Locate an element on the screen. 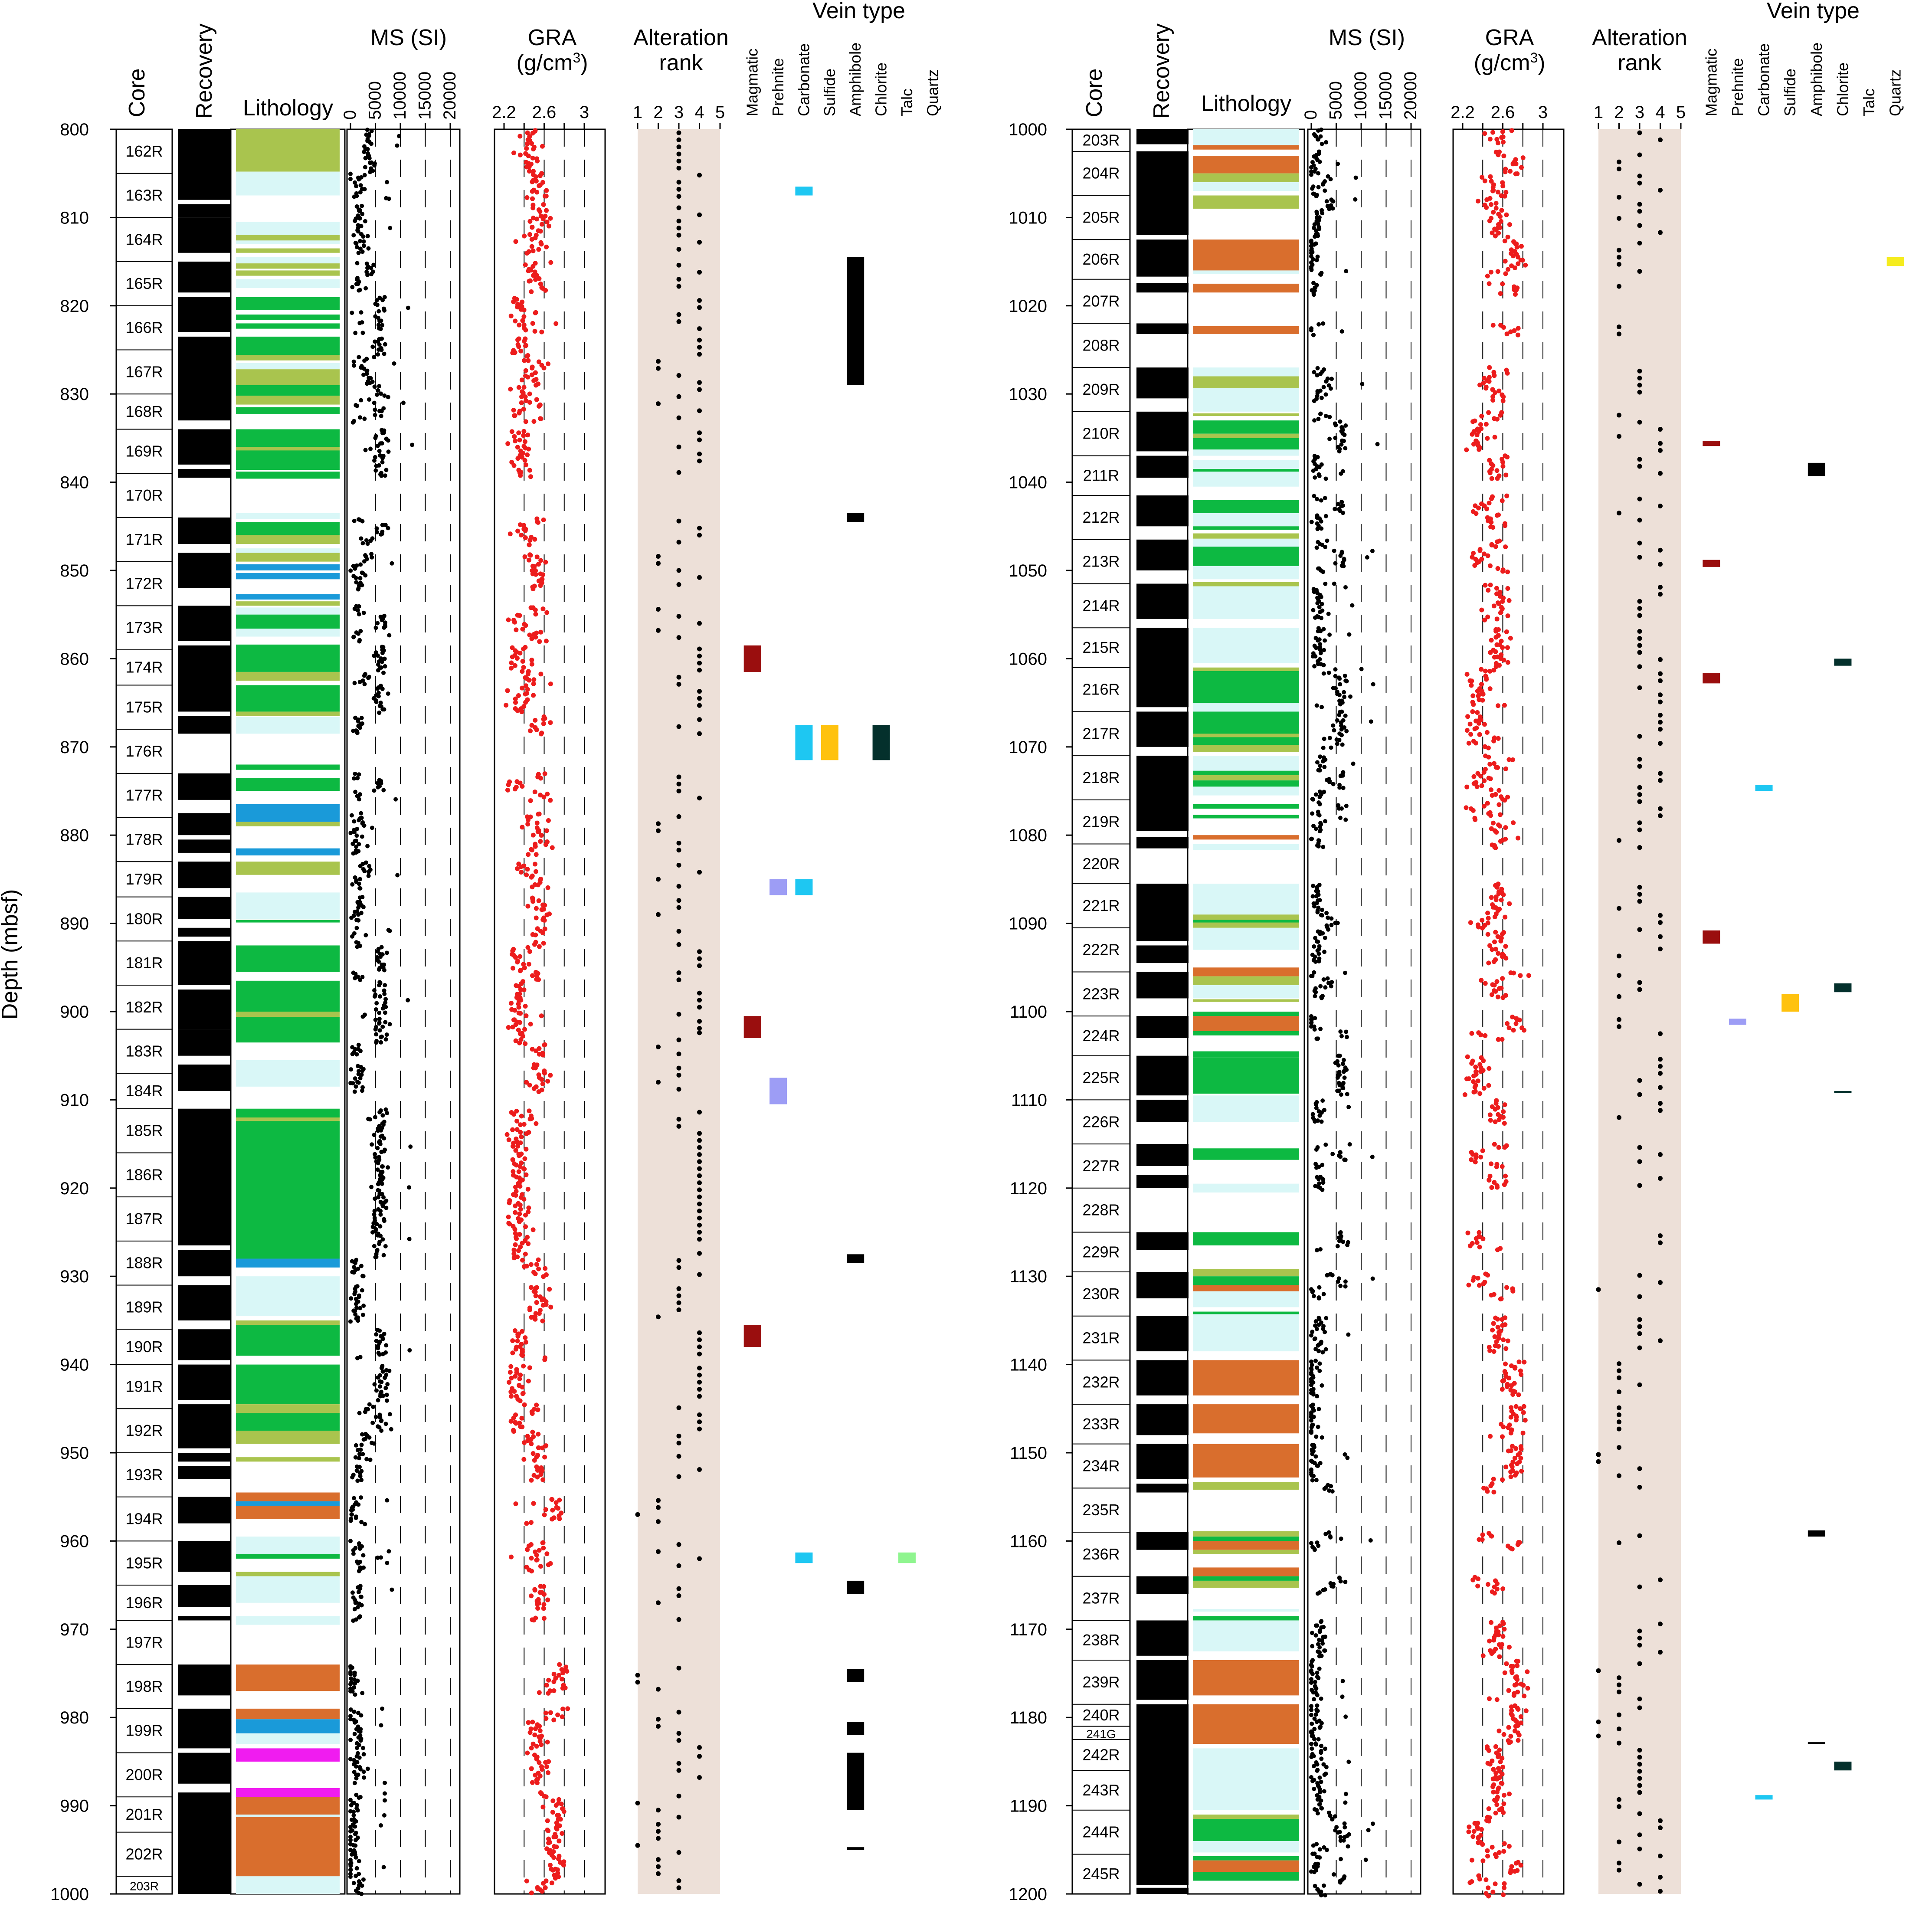 This screenshot has width=1932, height=1910. vein-type-label: Carbonate is located at coordinates (803, 79).